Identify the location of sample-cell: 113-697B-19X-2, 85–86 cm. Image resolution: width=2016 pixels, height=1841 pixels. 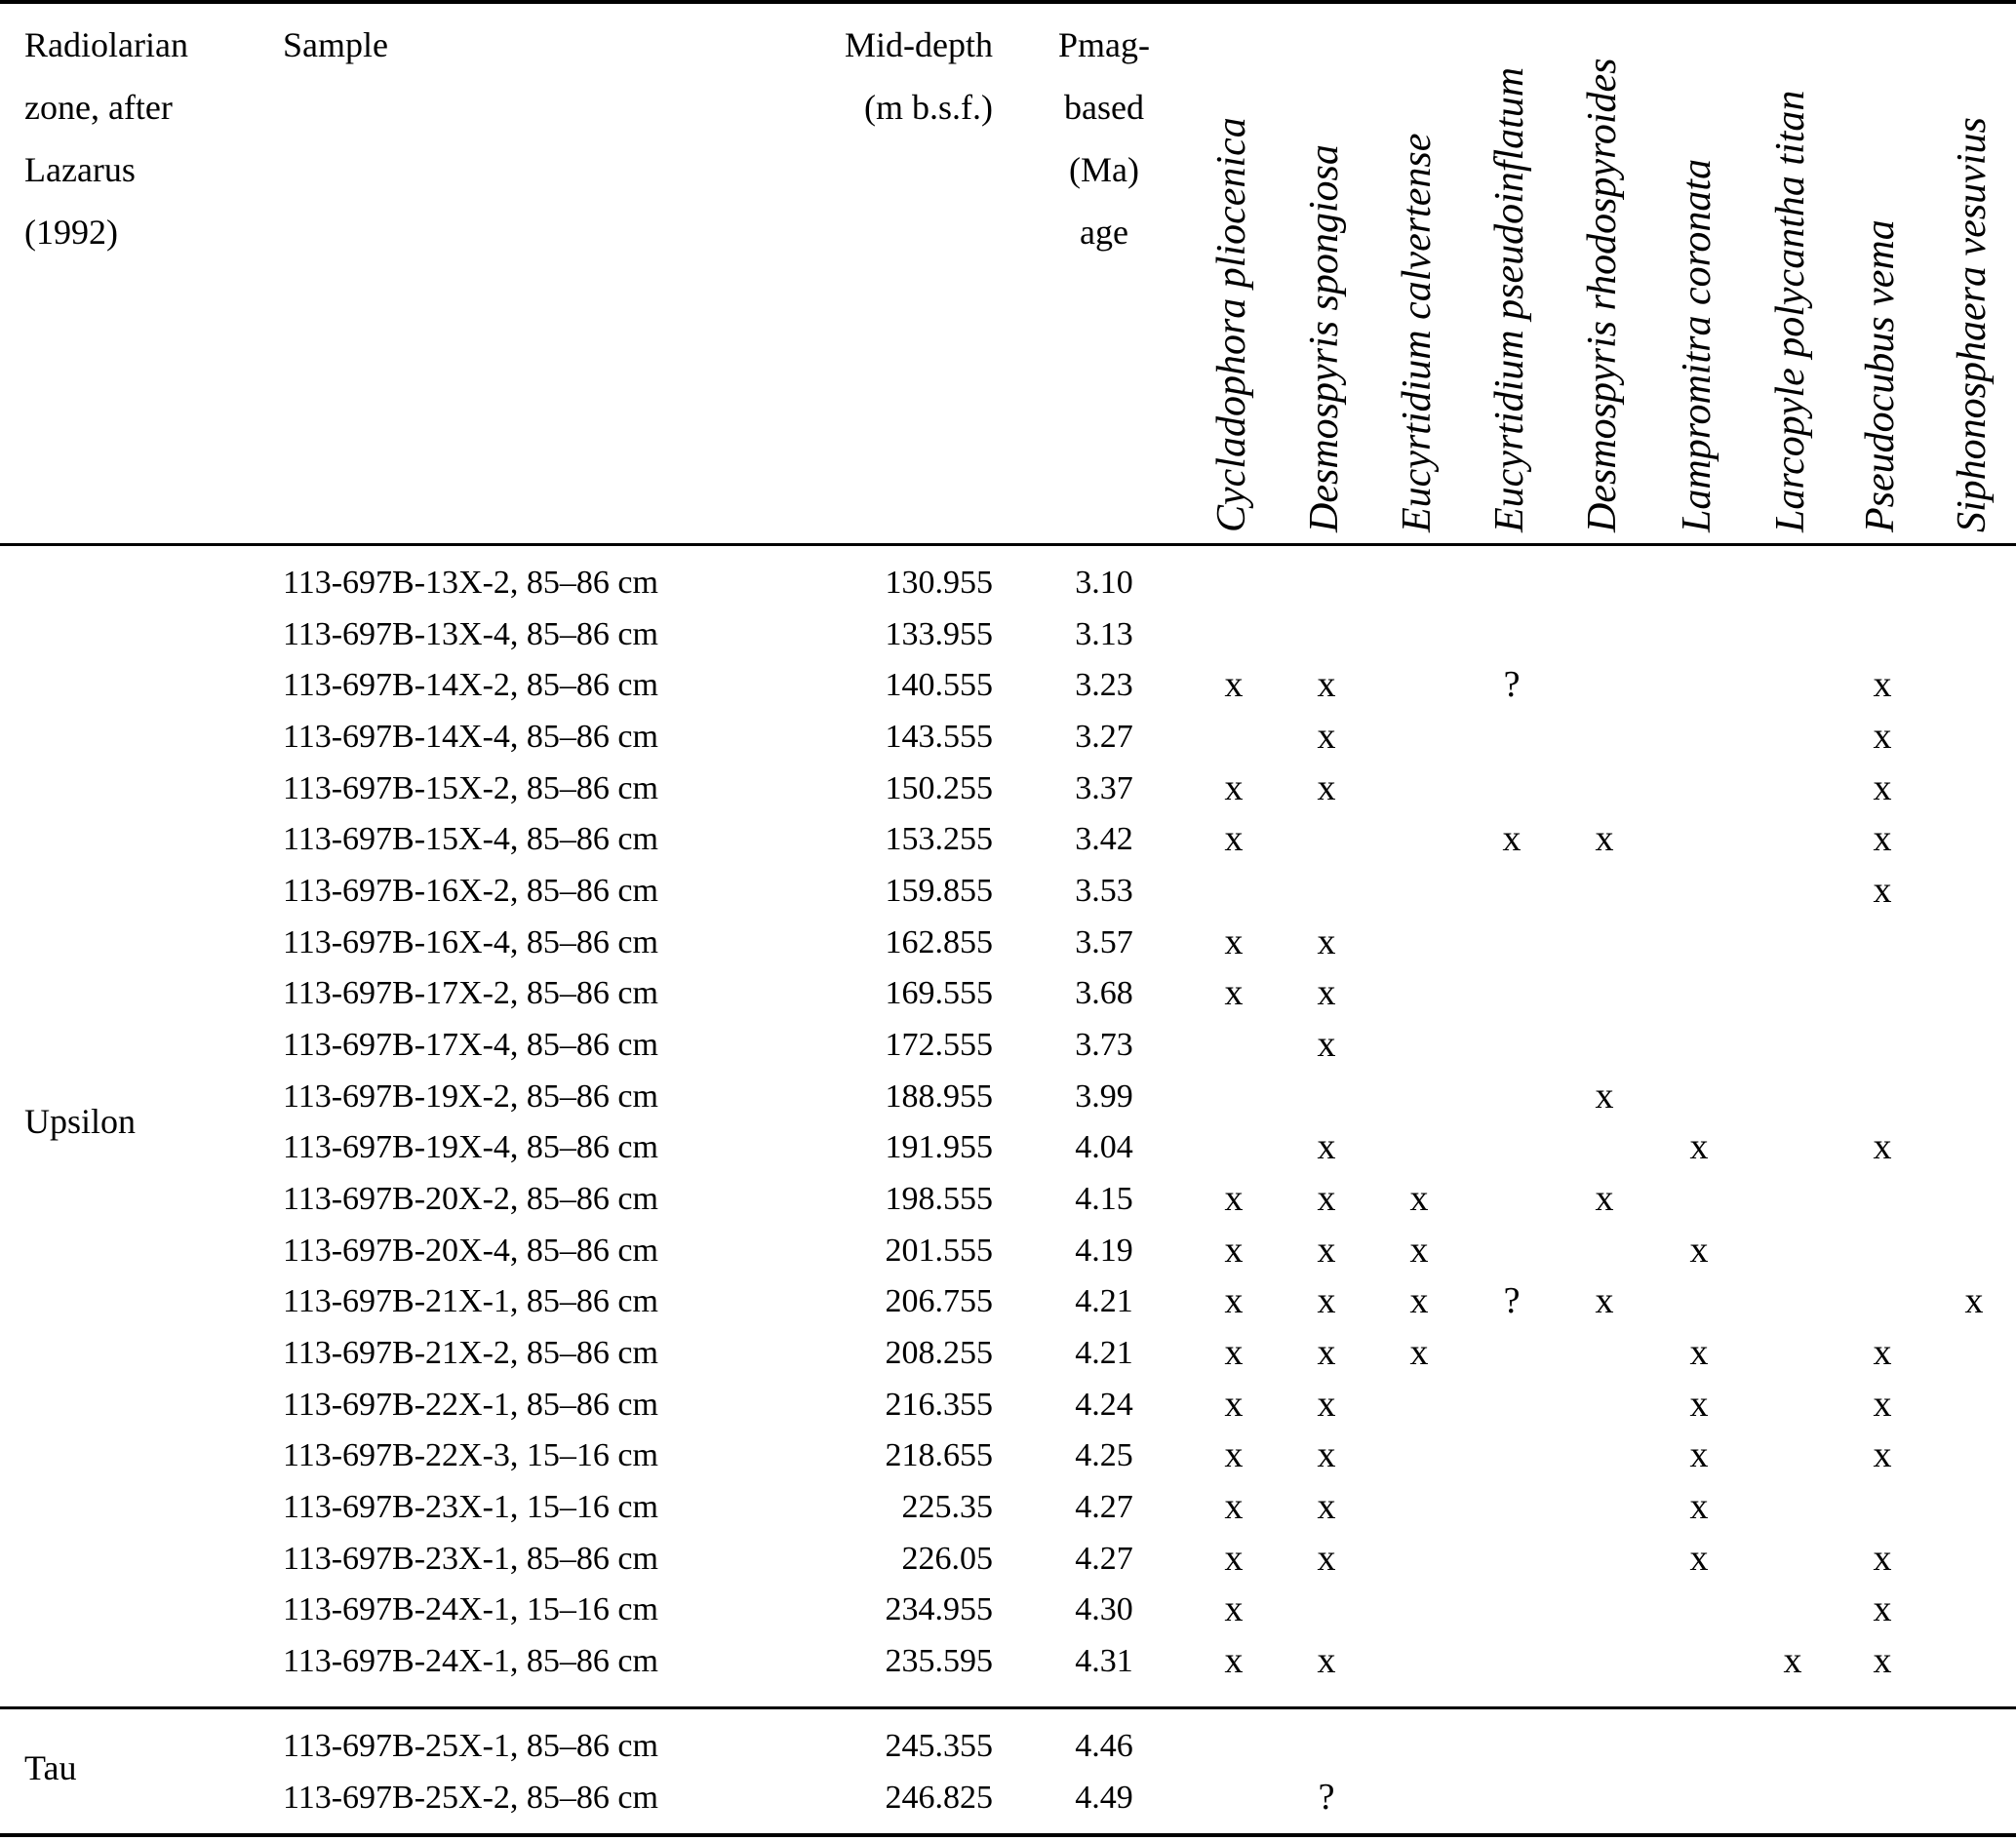
(470, 1096).